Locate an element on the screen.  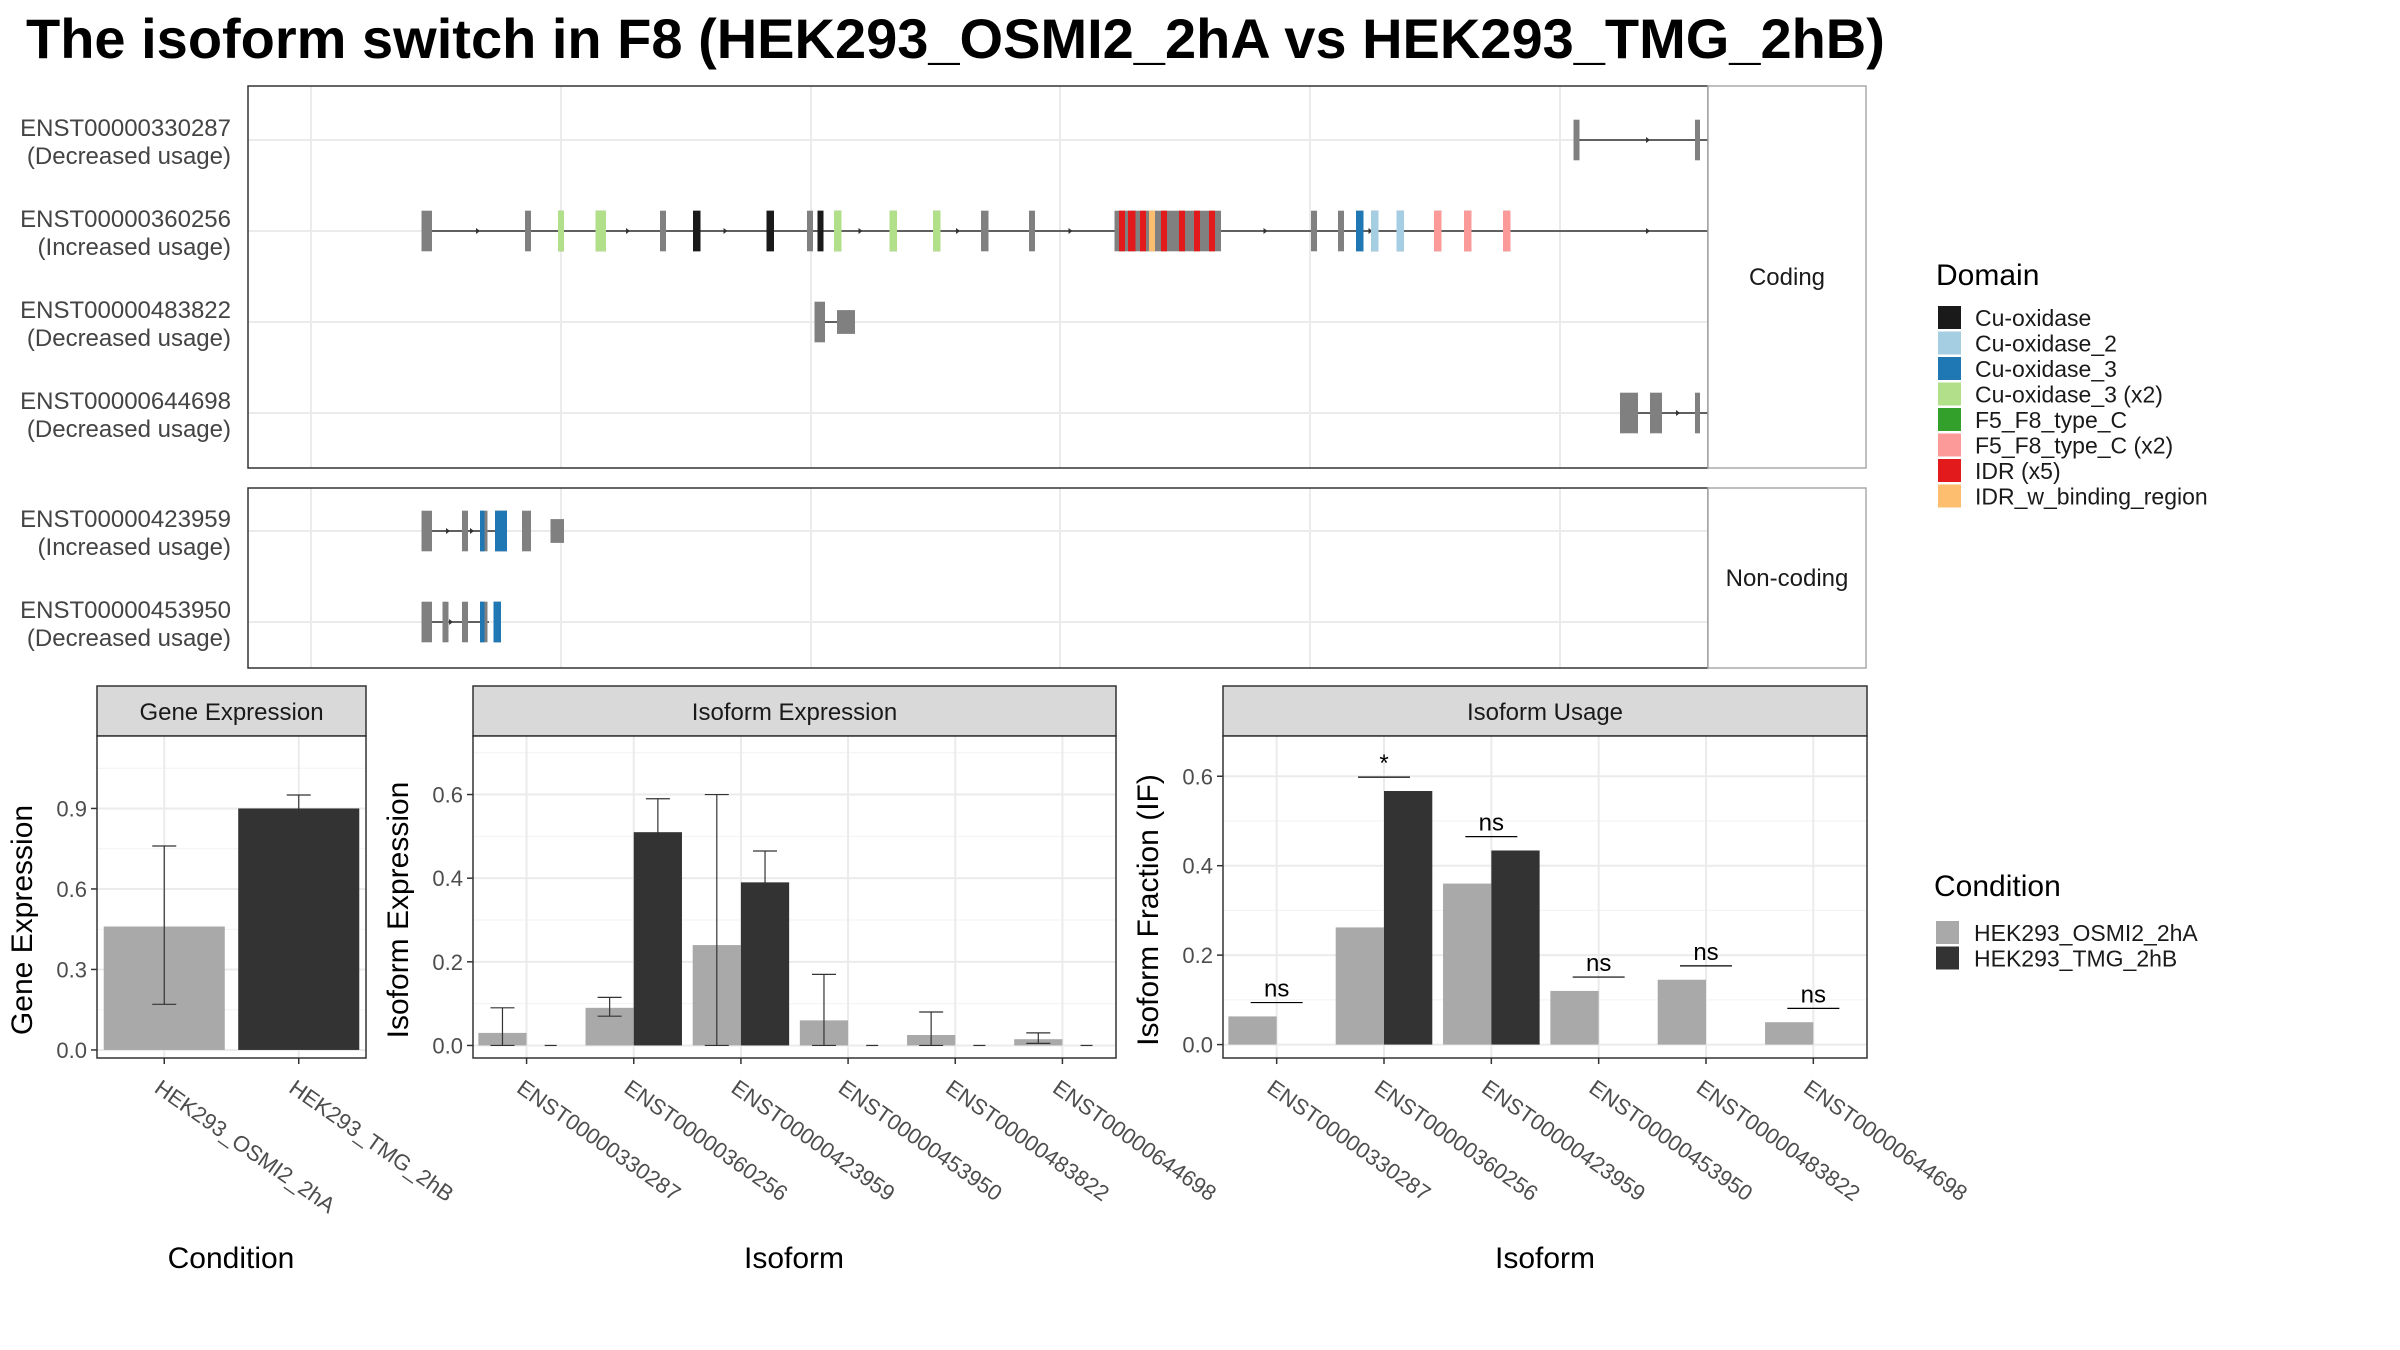
y-tick-label: 0.4 is located at coordinates (1197, 866).